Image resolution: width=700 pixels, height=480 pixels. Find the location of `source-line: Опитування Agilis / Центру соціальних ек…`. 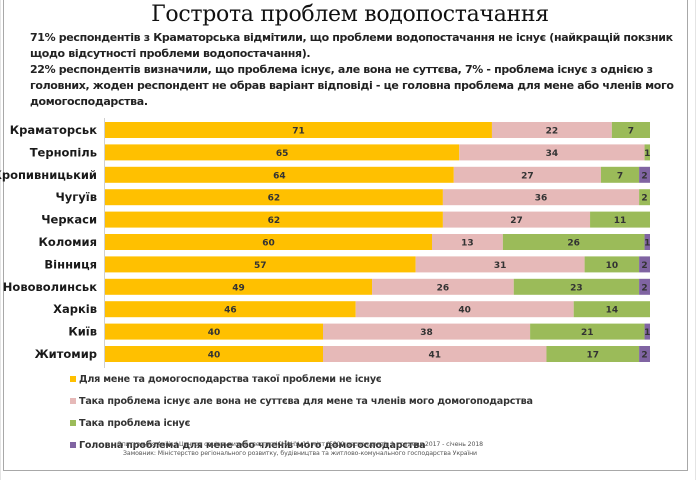

source-line: Опитування Agilis / Центру соціальних ек… is located at coordinates (300, 444).